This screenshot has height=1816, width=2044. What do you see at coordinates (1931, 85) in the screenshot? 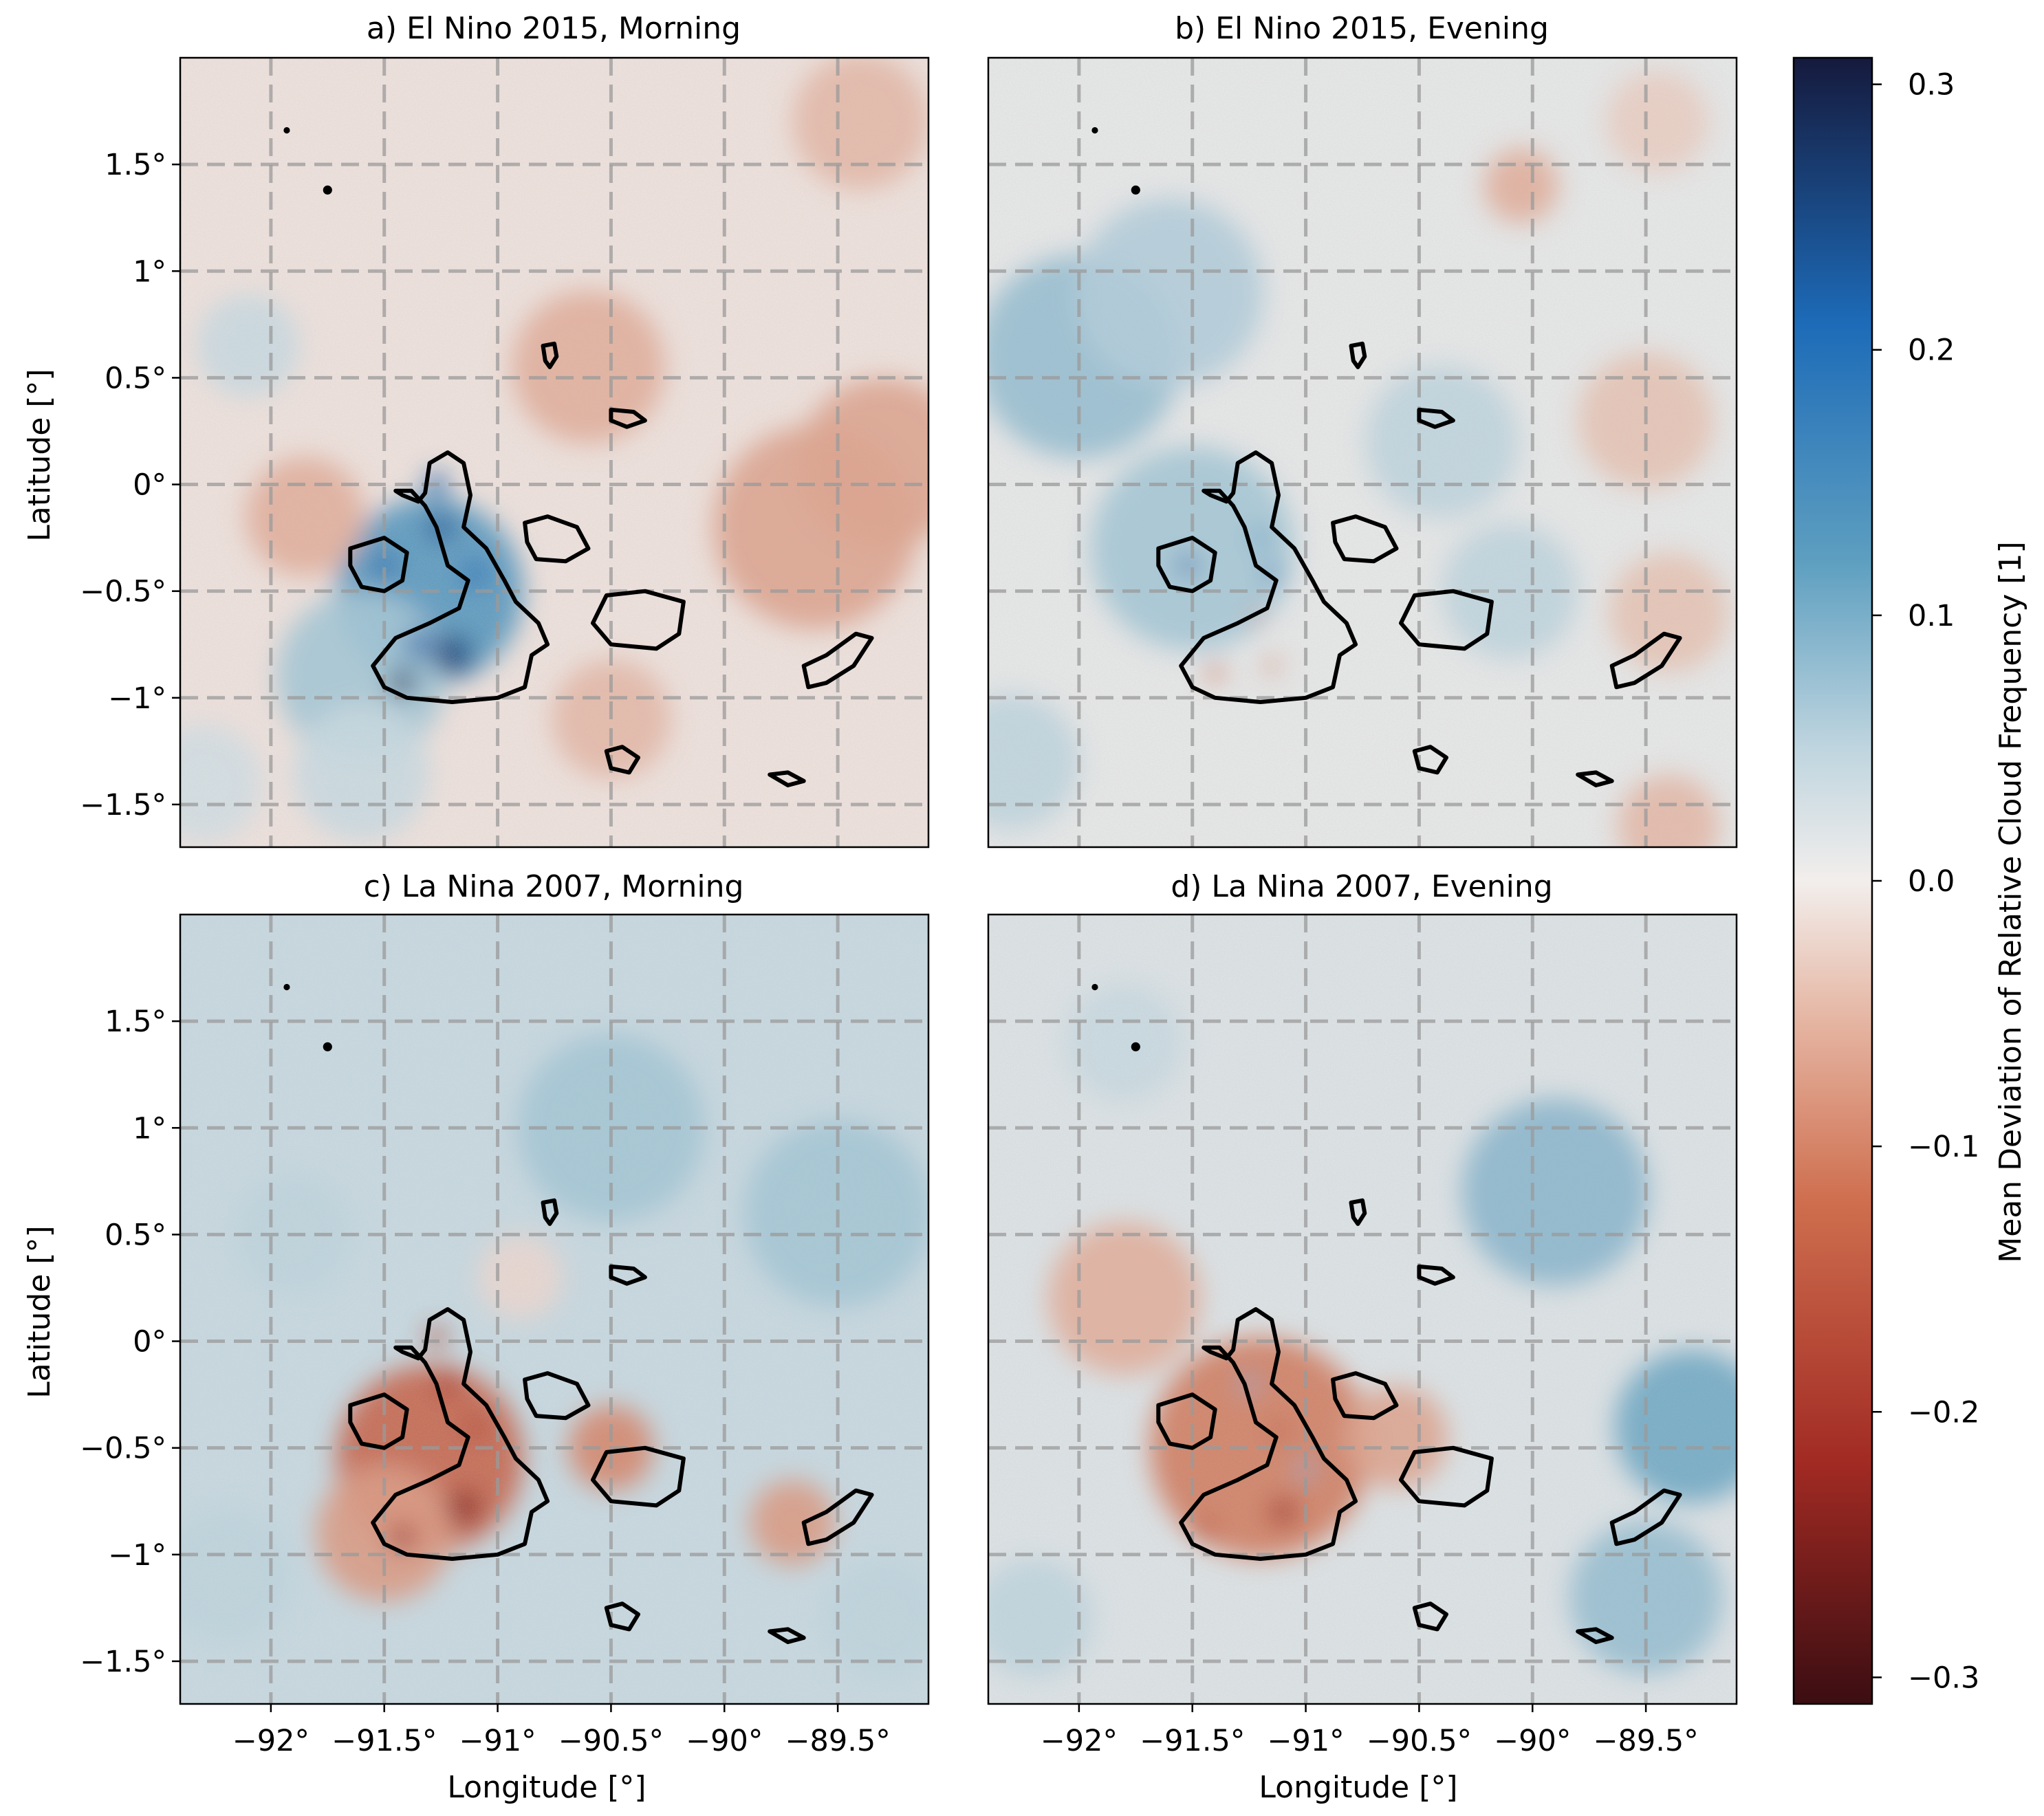
I see `colorbar-tick-label-0: 0.3` at bounding box center [1931, 85].